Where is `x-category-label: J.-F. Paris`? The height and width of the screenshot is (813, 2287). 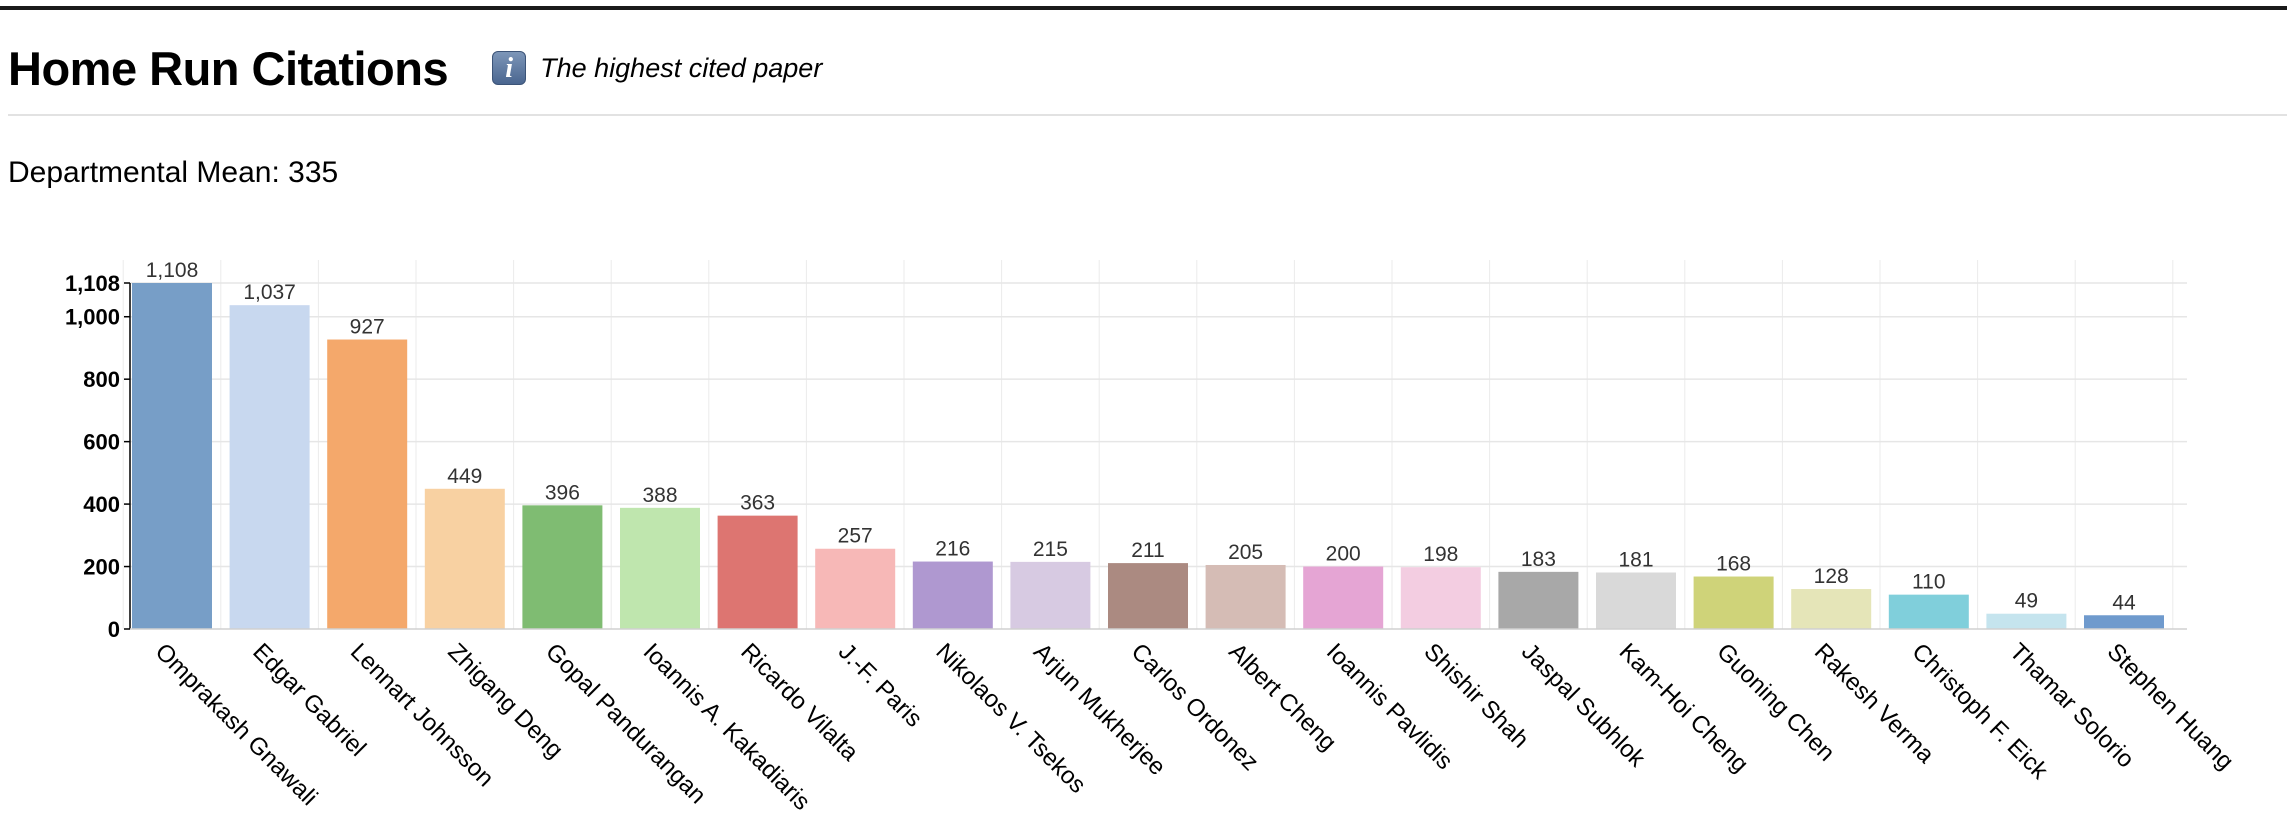 x-category-label: J.-F. Paris is located at coordinates (880, 685).